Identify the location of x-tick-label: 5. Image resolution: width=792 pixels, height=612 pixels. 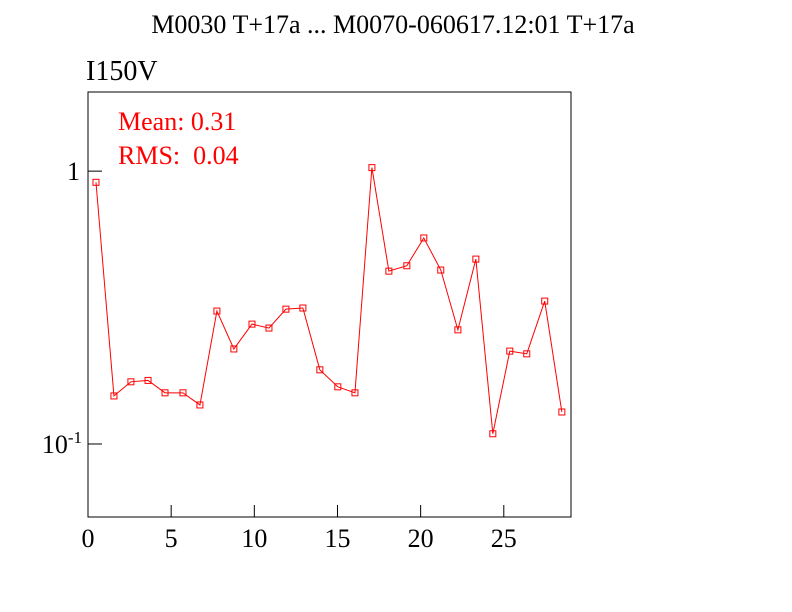
(171, 538).